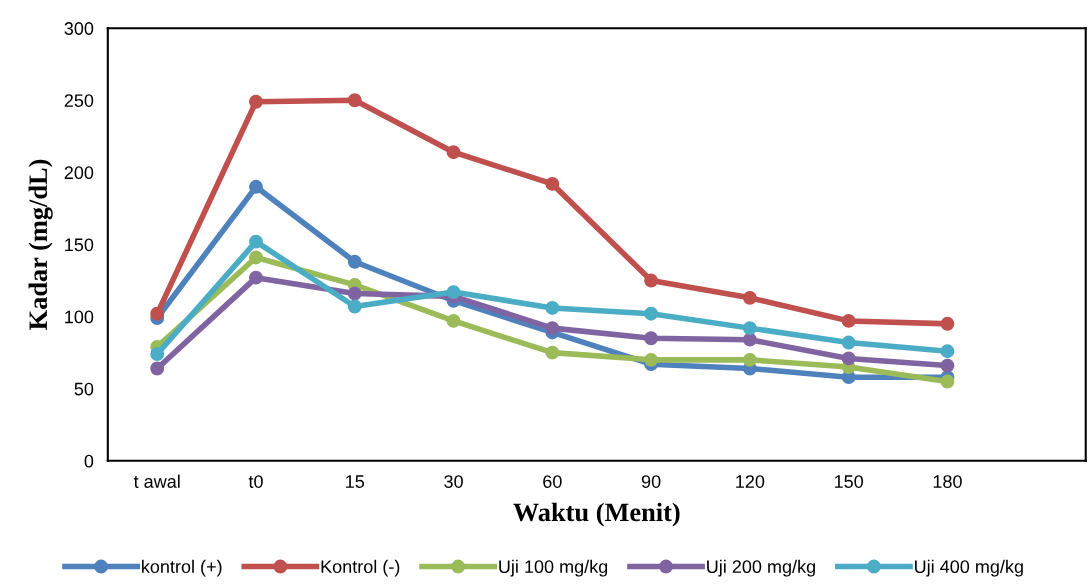 This screenshot has width=1089, height=587. Describe the element at coordinates (79, 100) in the screenshot. I see `y-tick-label: 250` at that location.